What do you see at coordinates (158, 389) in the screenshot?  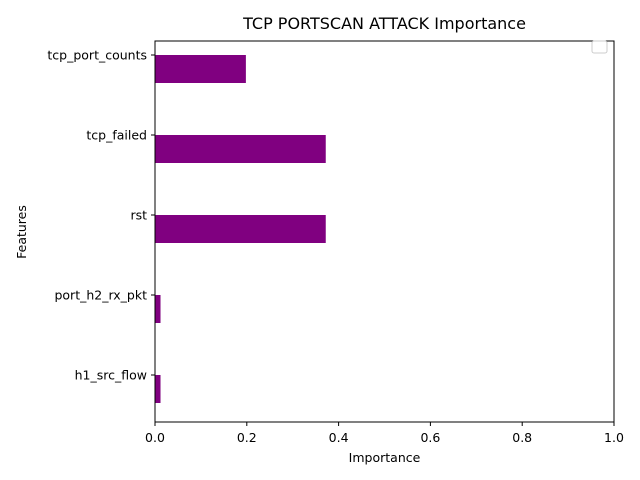 I see `bar-h1-src-flow` at bounding box center [158, 389].